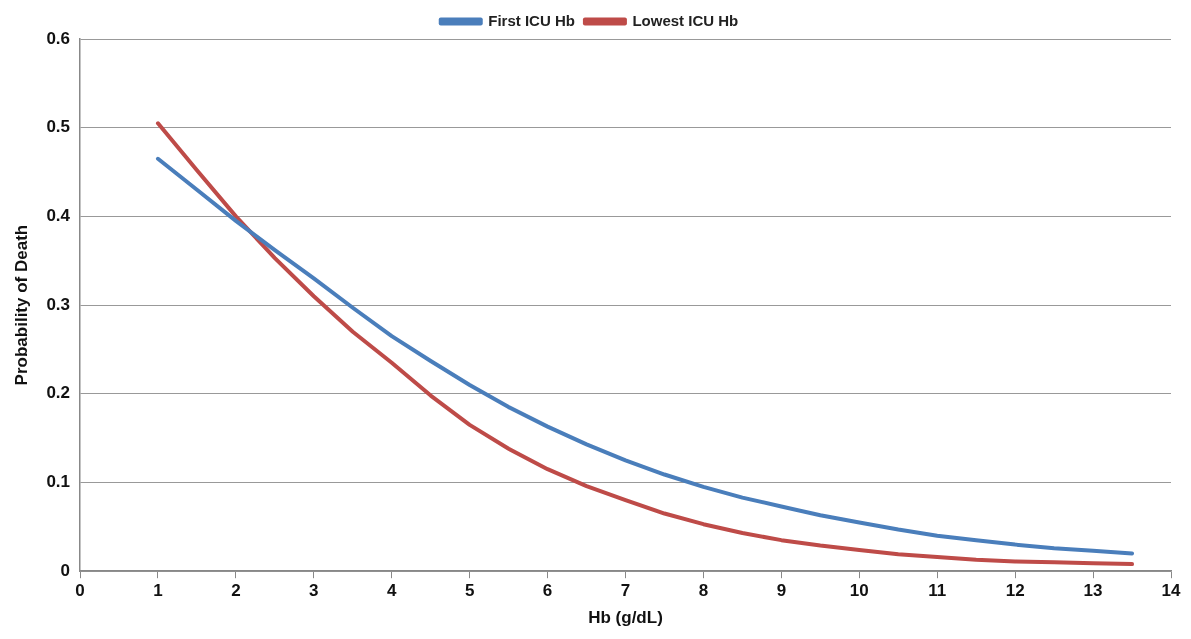  Describe the element at coordinates (625, 591) in the screenshot. I see `x-tick-label: 7` at that location.